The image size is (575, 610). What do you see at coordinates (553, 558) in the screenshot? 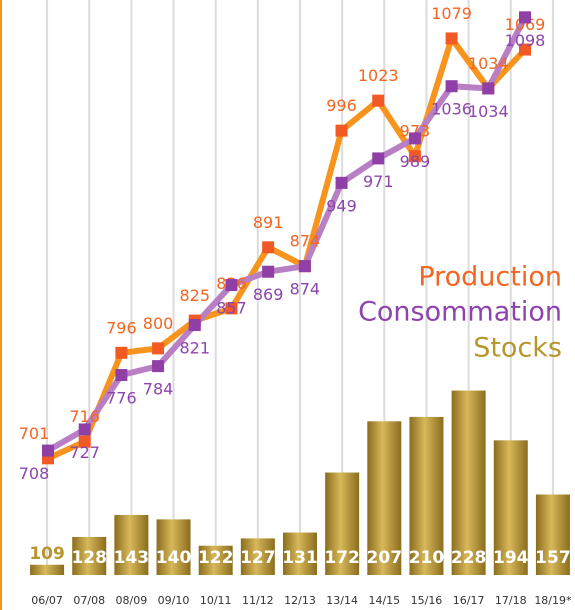
I see `value-label: 157` at bounding box center [553, 558].